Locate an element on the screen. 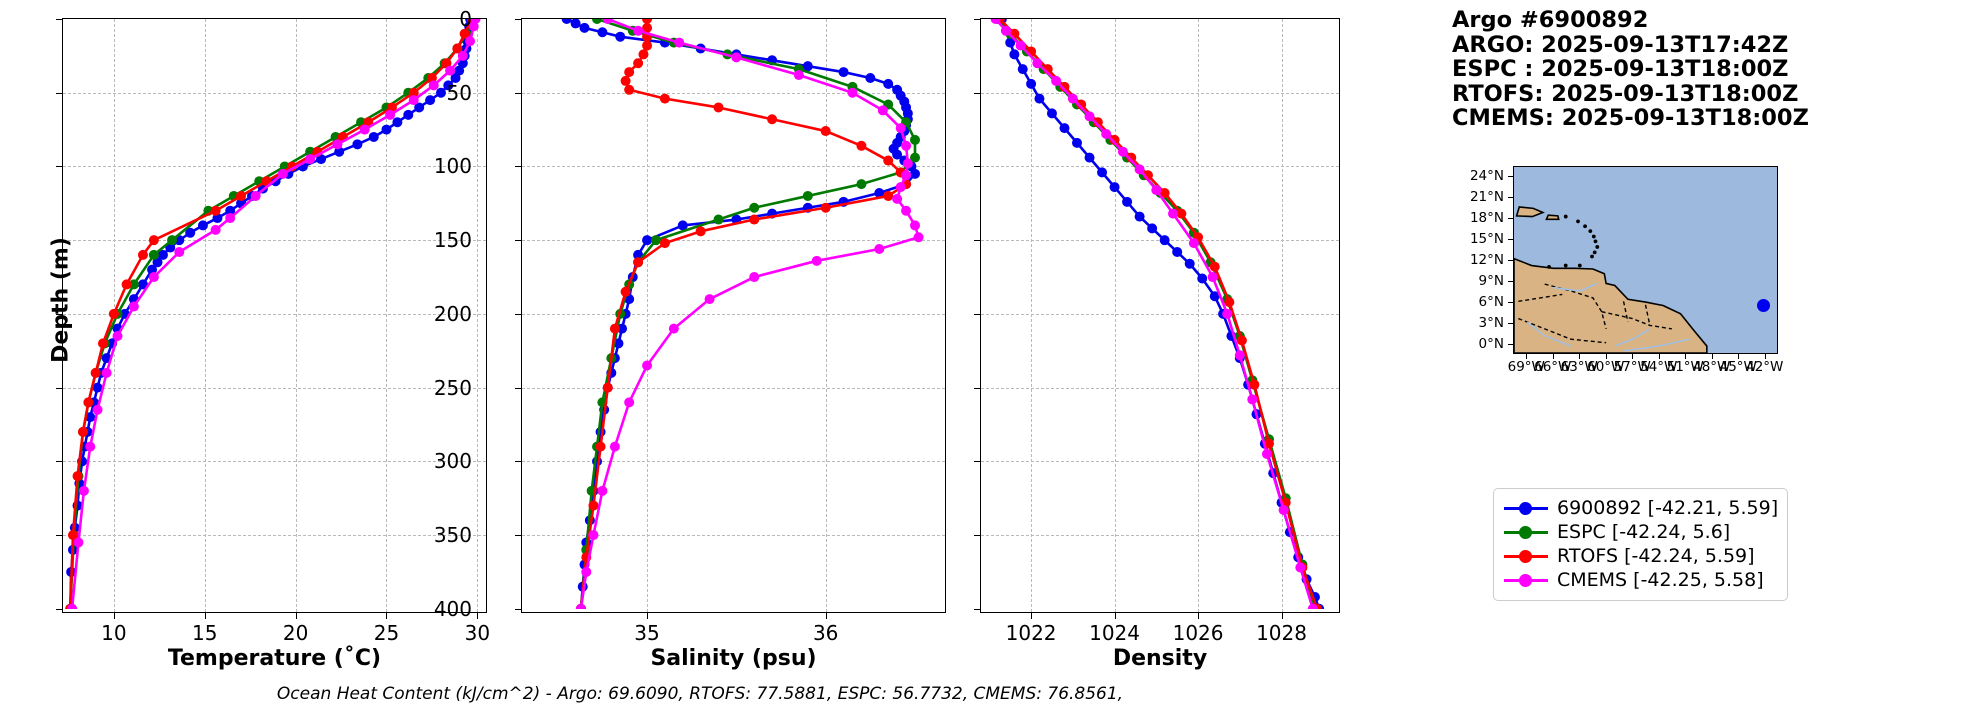  x-tick-label: 20 is located at coordinates (295, 633).